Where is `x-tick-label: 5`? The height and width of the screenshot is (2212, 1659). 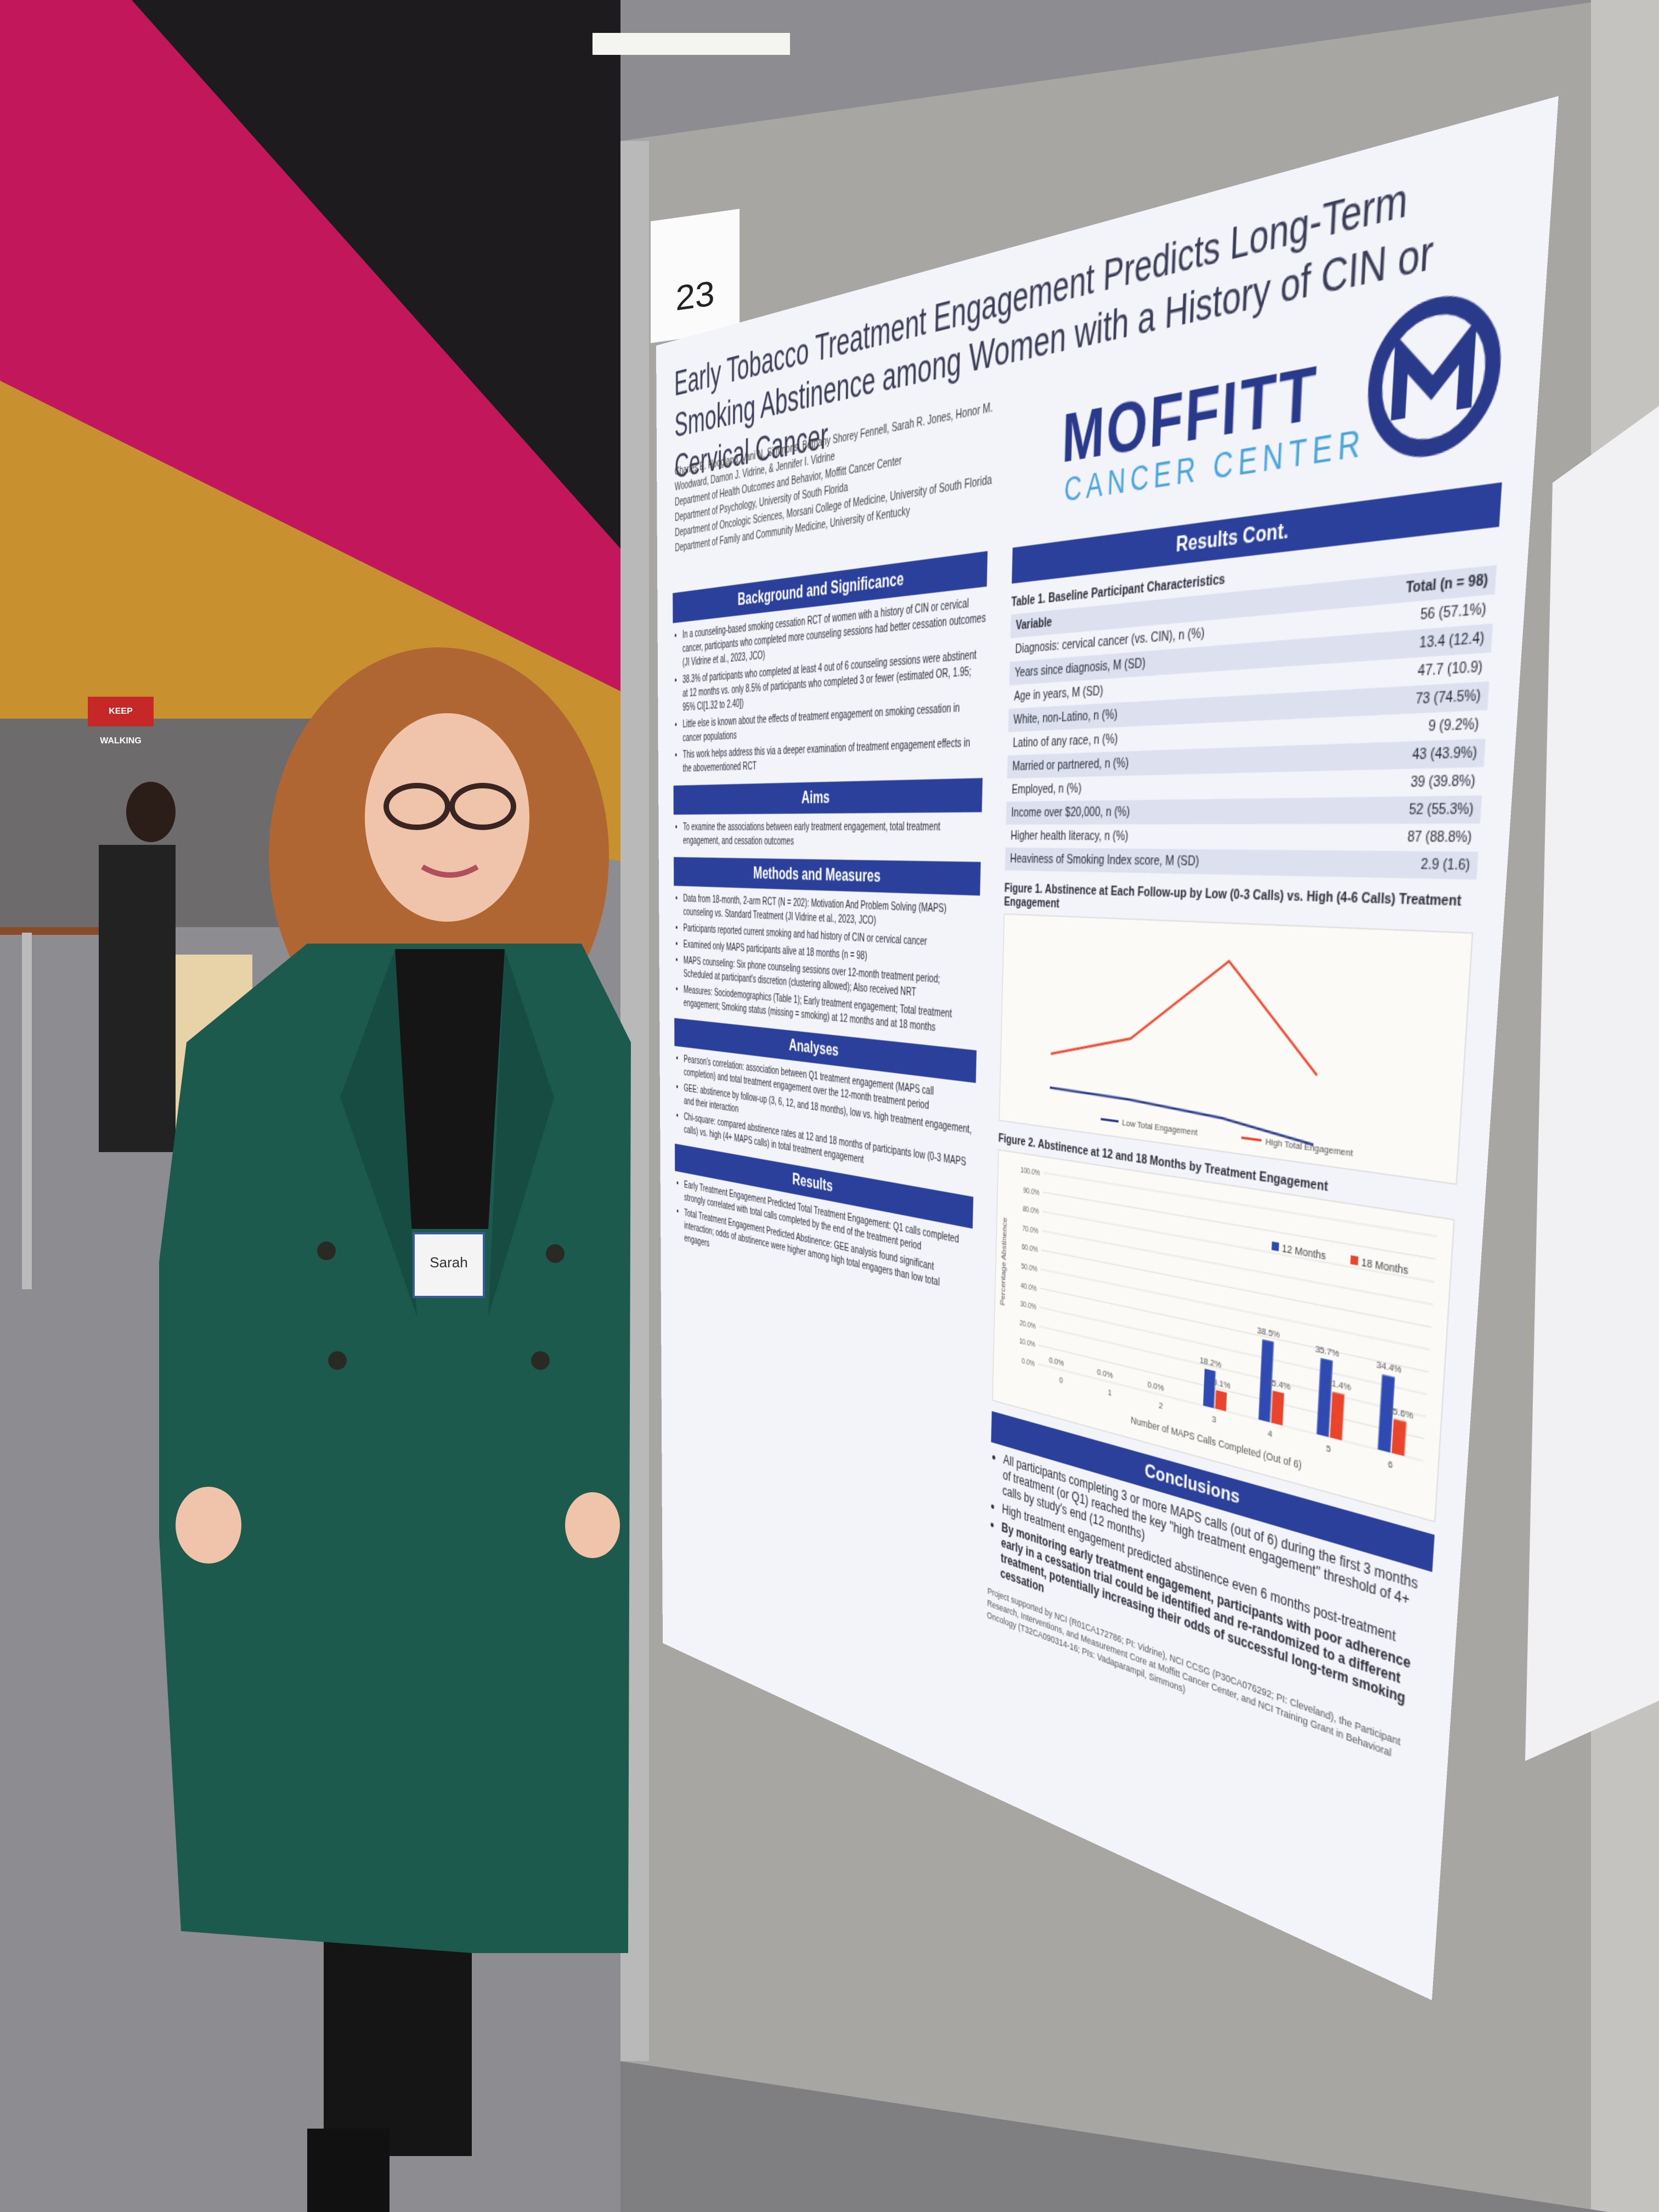 x-tick-label: 5 is located at coordinates (1328, 1448).